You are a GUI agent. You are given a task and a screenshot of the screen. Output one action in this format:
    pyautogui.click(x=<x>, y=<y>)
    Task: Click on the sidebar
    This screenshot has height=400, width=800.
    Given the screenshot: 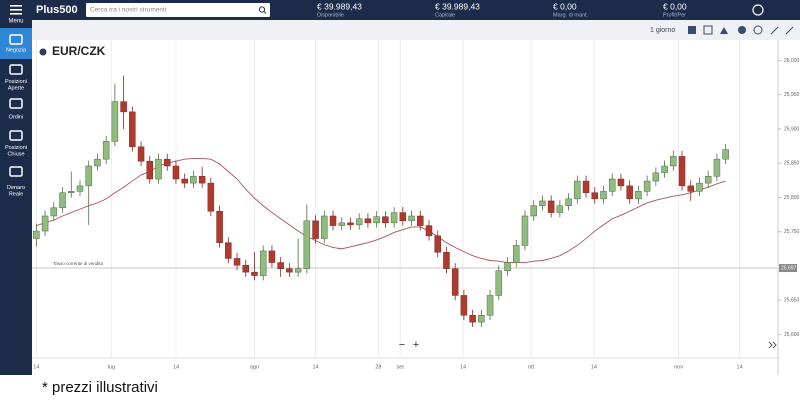 What is the action you would take?
    pyautogui.click(x=16, y=187)
    